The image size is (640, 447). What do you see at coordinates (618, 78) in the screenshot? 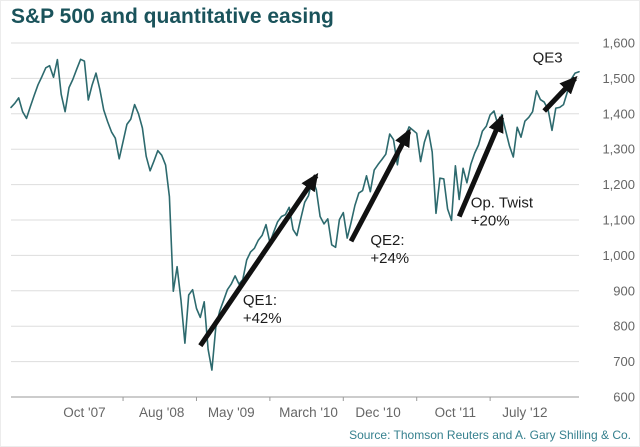
I see `y-tick-label: 1,500` at bounding box center [618, 78].